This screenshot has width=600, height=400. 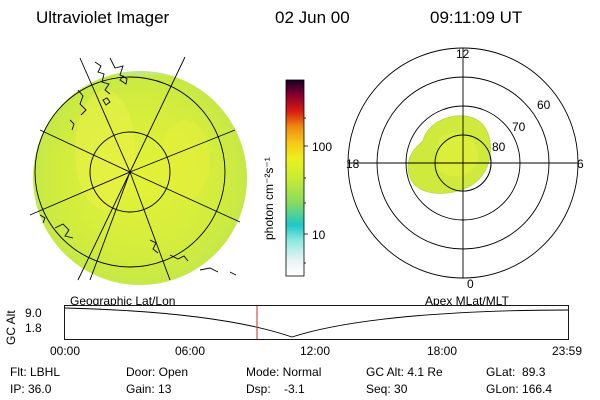 I want to click on timeline-xtick-2359: 23:59, so click(x=567, y=351).